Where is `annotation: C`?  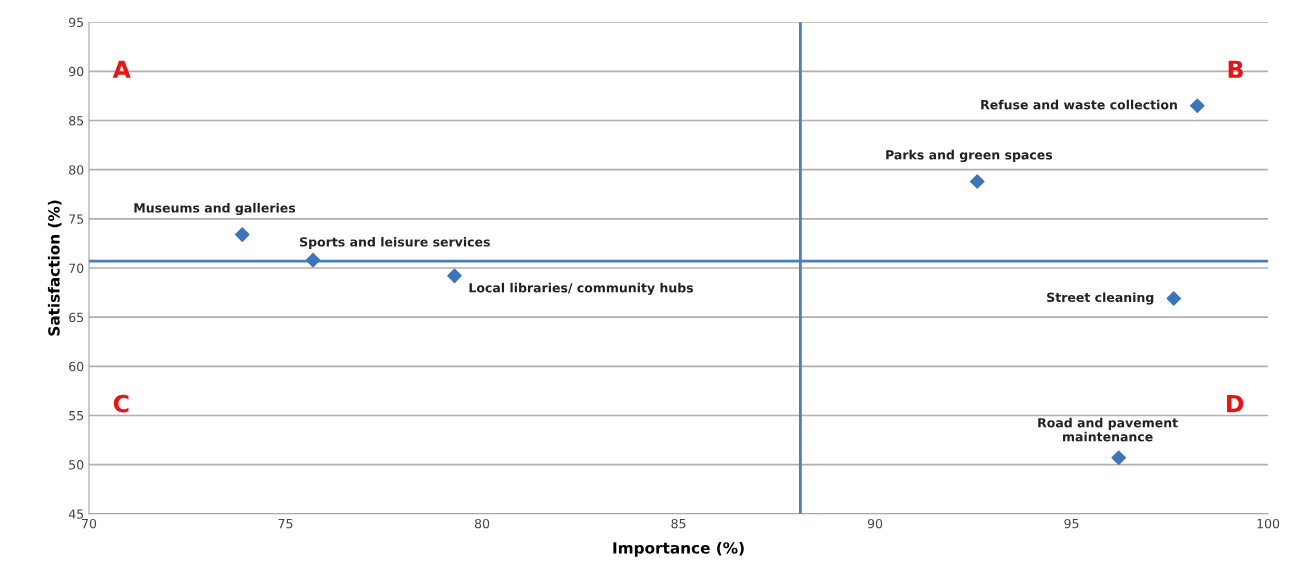 annotation: C is located at coordinates (121, 403).